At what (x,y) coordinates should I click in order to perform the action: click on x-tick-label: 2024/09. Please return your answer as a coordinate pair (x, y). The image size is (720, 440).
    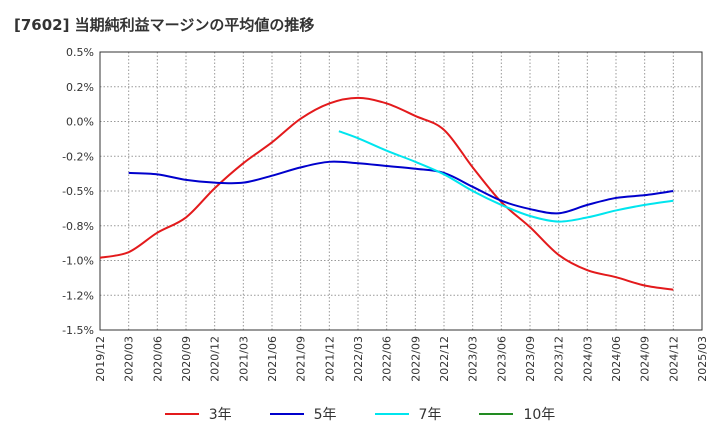
    Looking at the image, I should click on (645, 359).